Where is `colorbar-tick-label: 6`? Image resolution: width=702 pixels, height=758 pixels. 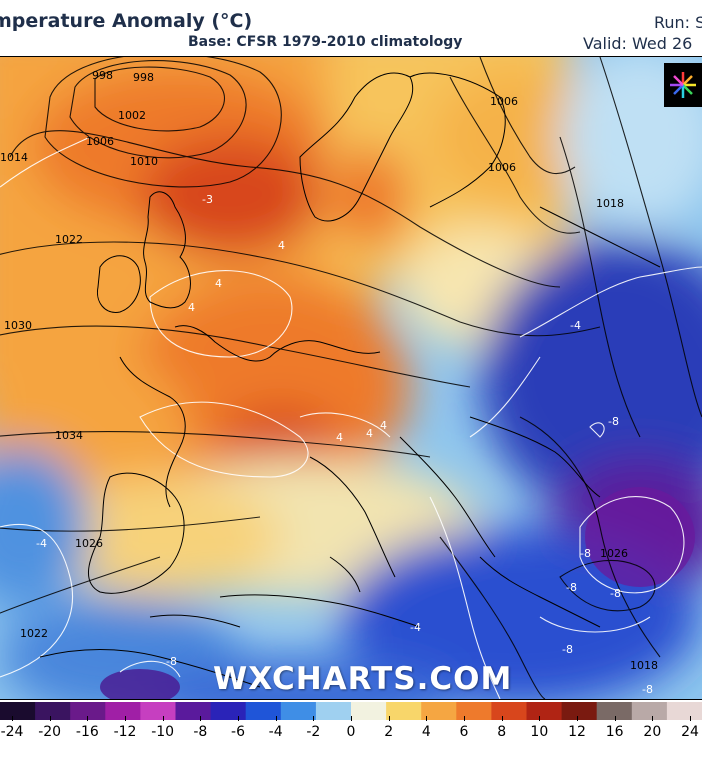
colorbar-tick-label: 6 is located at coordinates (464, 732).